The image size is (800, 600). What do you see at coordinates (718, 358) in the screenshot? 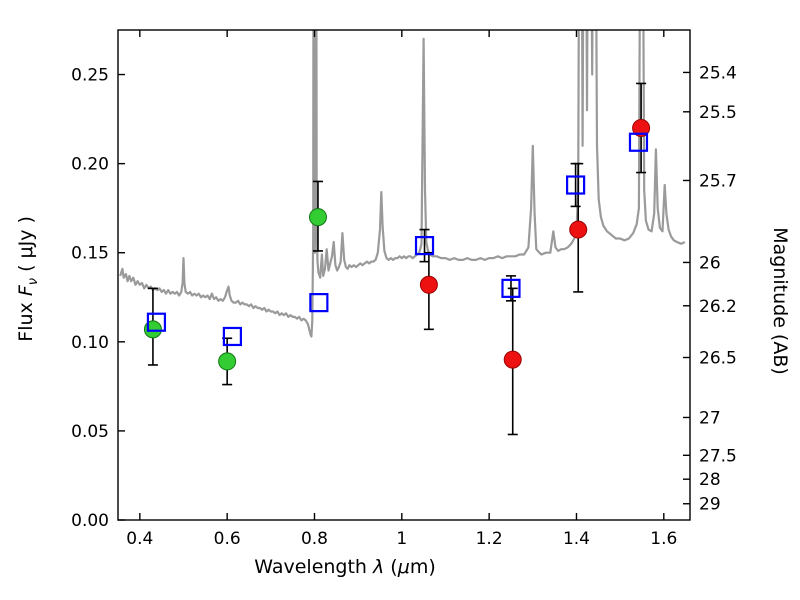
I see `y-tick-label-right: 26.5` at bounding box center [718, 358].